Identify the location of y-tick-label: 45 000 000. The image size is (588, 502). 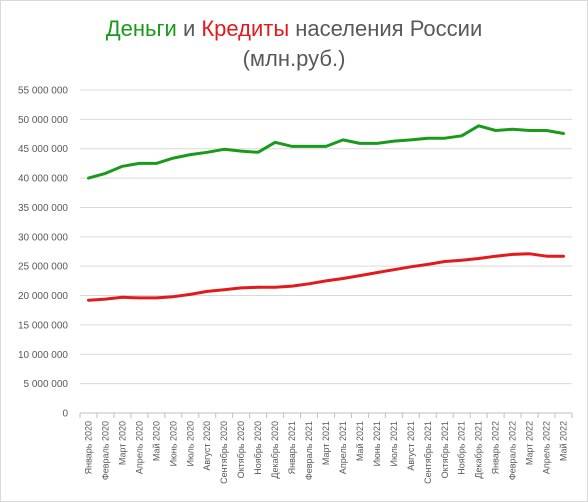
(43, 149).